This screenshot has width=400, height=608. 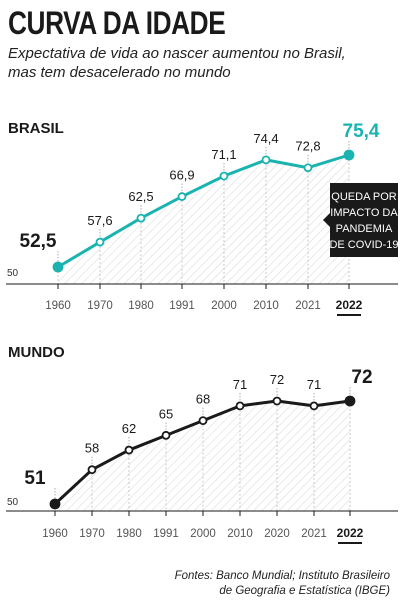 What do you see at coordinates (36, 352) in the screenshot?
I see `panel-title: MUNDO` at bounding box center [36, 352].